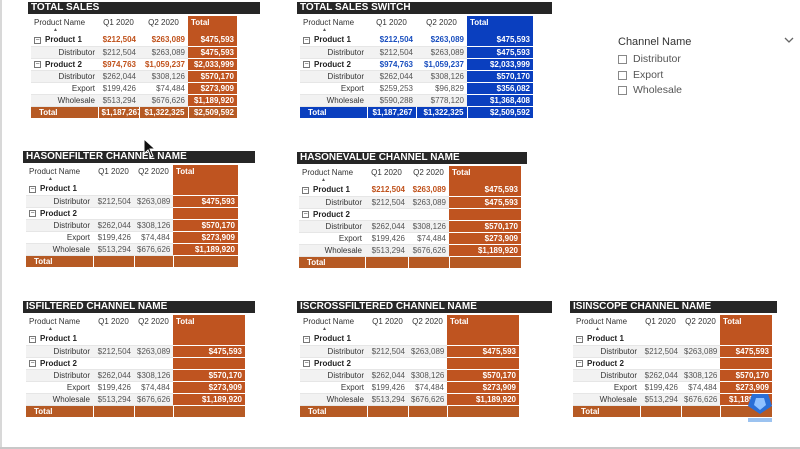 The width and height of the screenshot is (800, 449). Describe the element at coordinates (650, 90) in the screenshot. I see `slicer-option-wholesale: Wholesale` at that location.